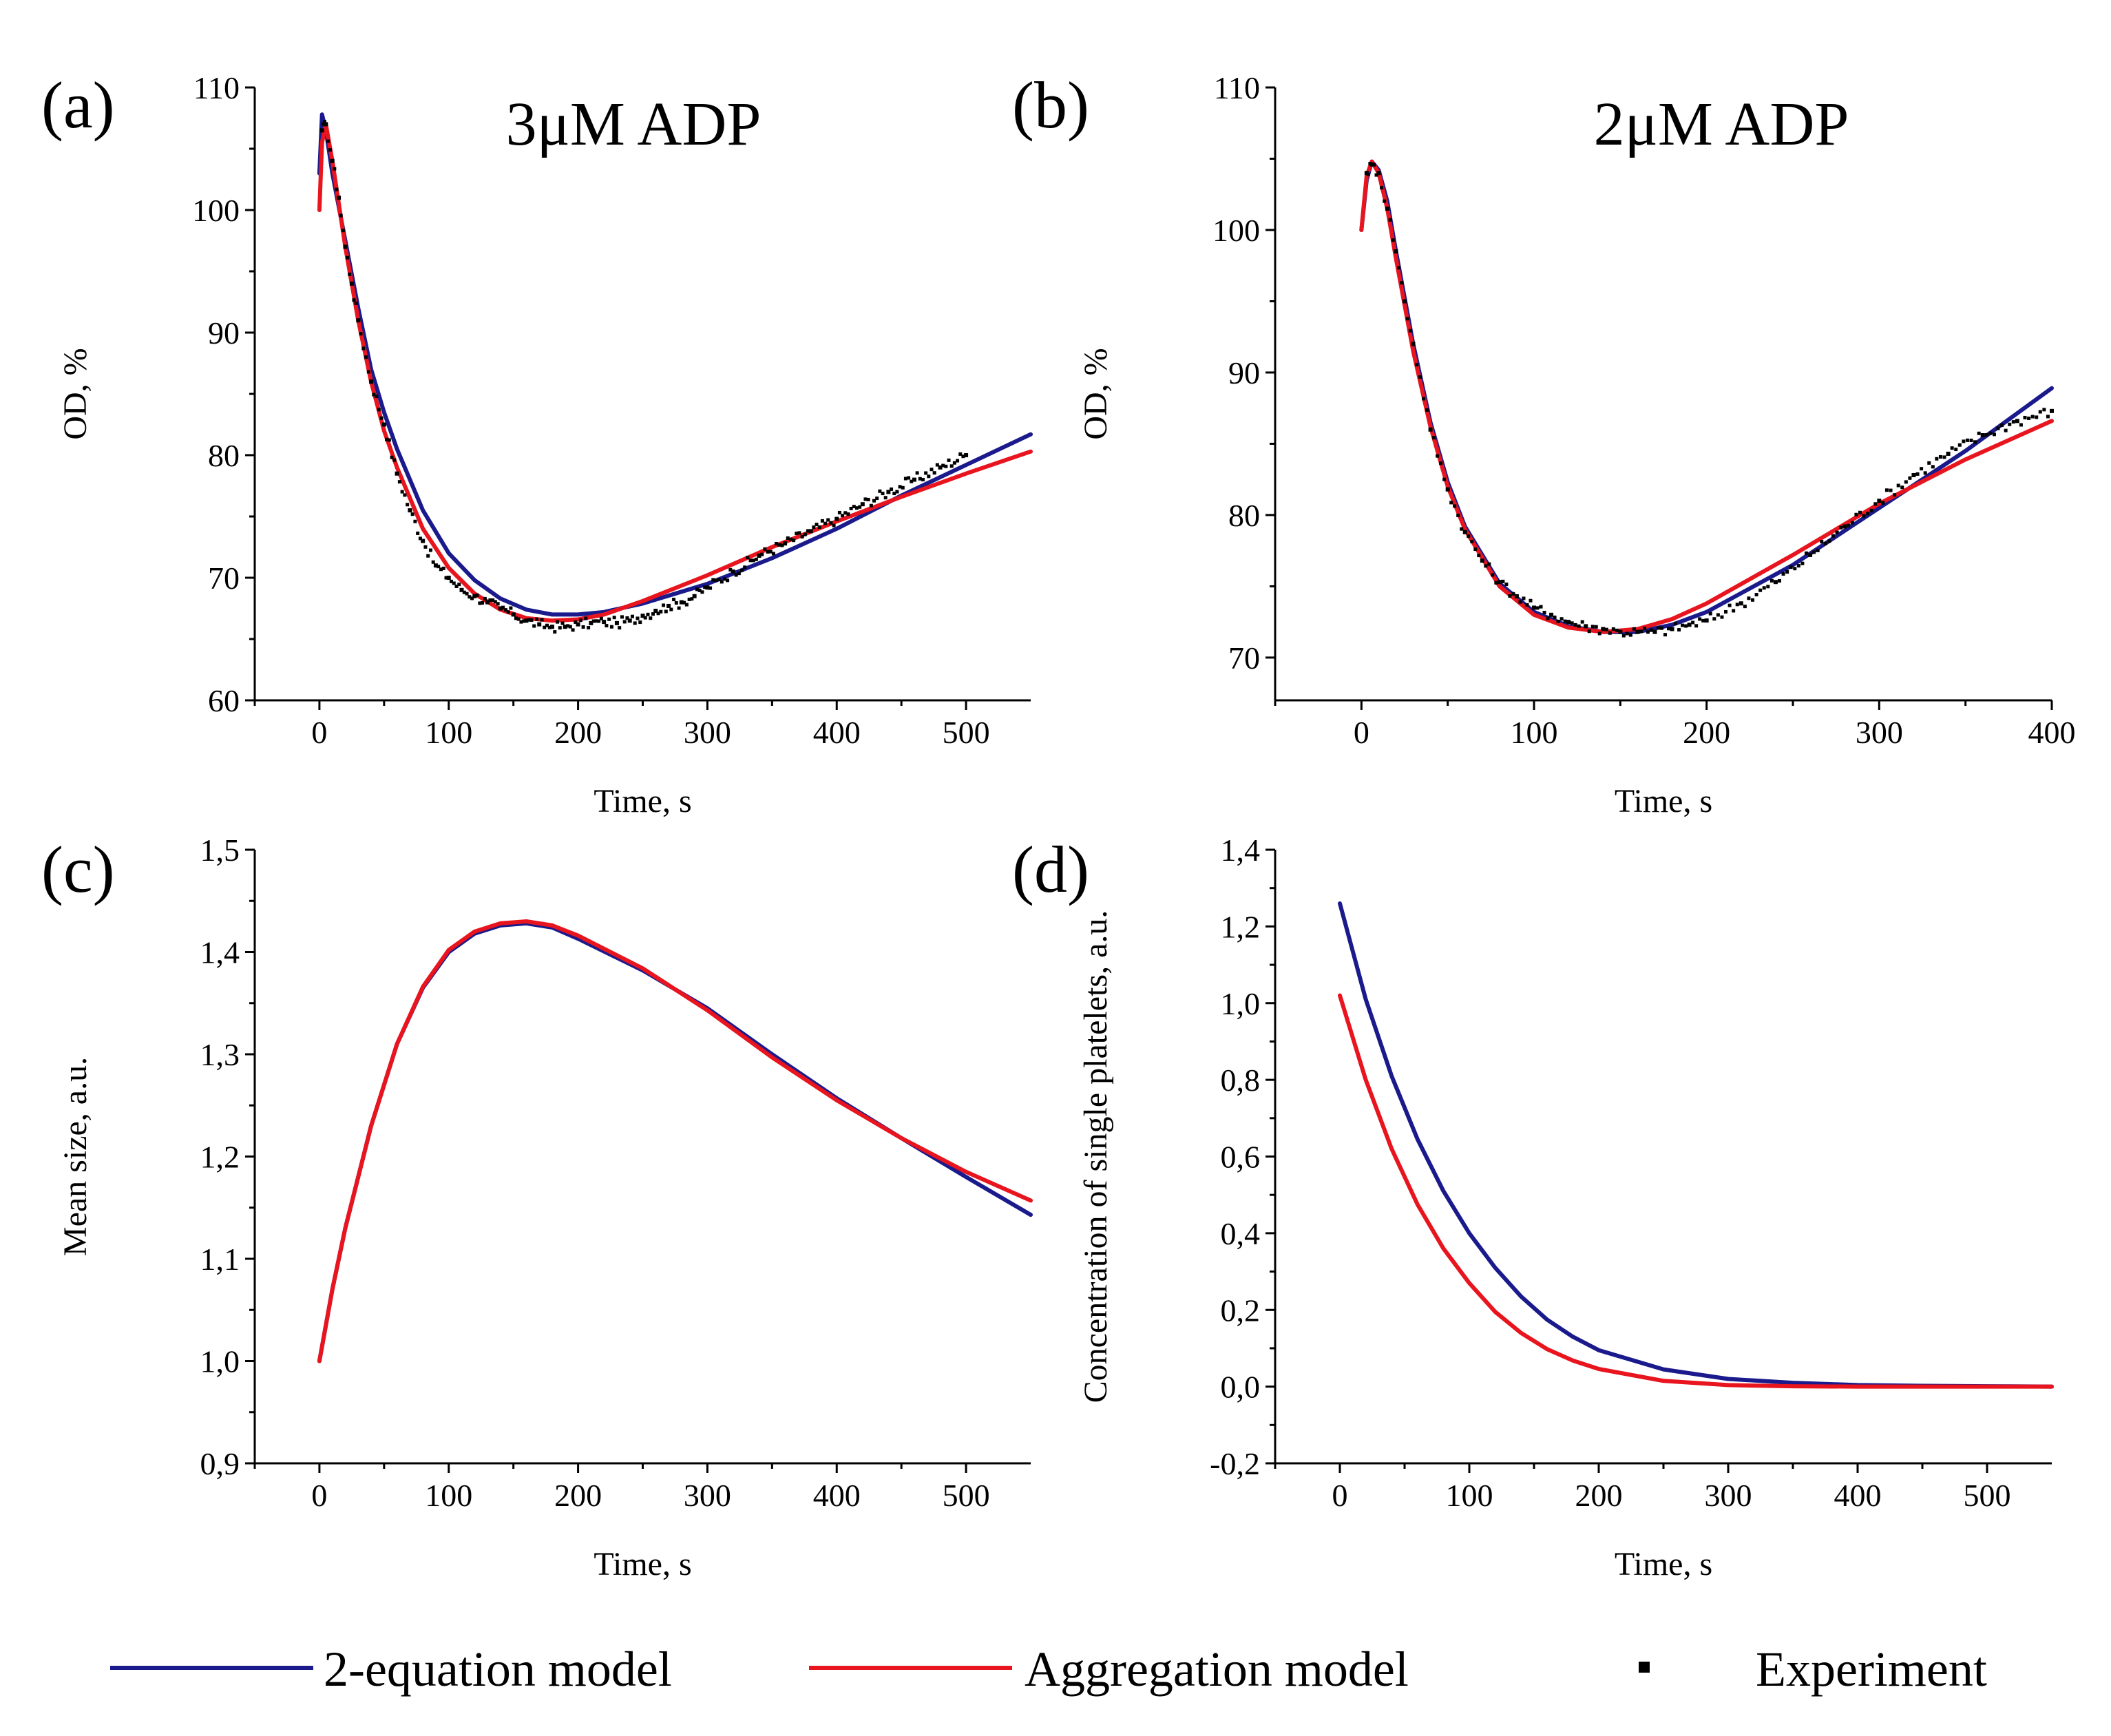 This screenshot has width=2111, height=1736. I want to click on y-tick-label: 0,4, so click(1241, 1233).